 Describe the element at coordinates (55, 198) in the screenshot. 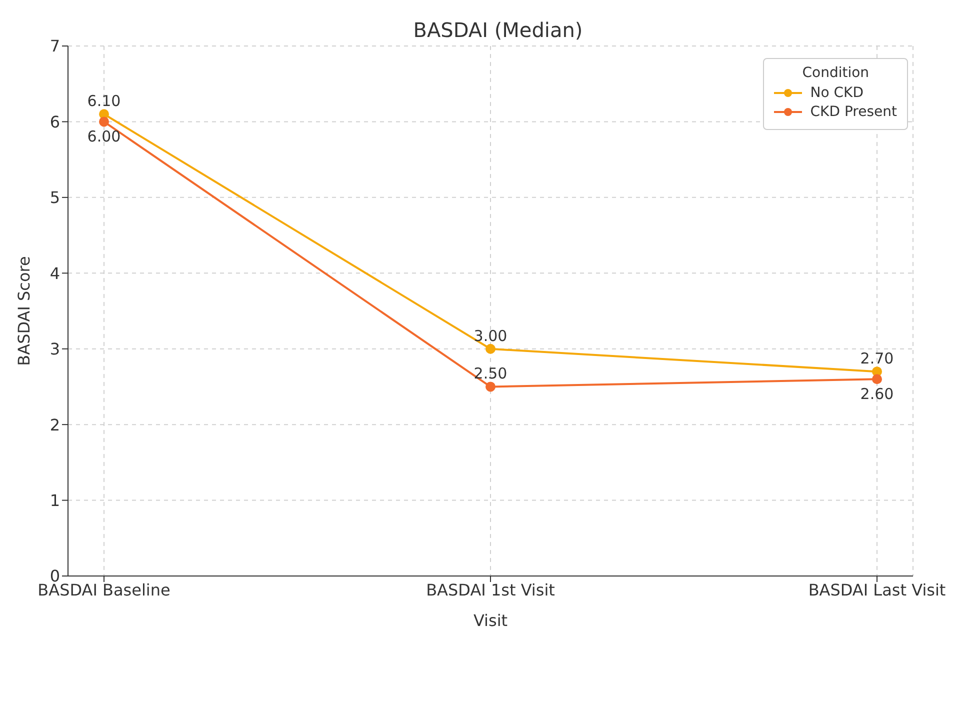

I see `y-tick-label: 5` at that location.